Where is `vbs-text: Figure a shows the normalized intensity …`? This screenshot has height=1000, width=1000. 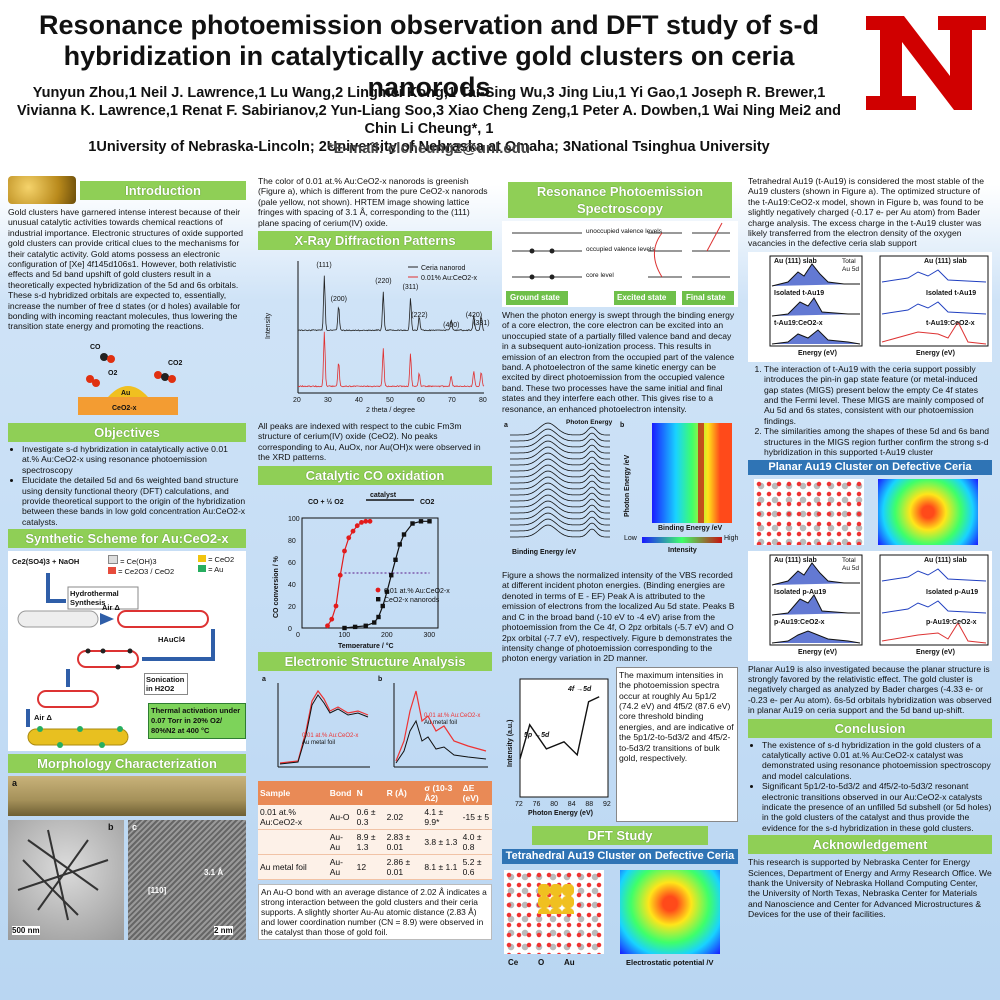 vbs-text: Figure a shows the normalized intensity … is located at coordinates (620, 617).